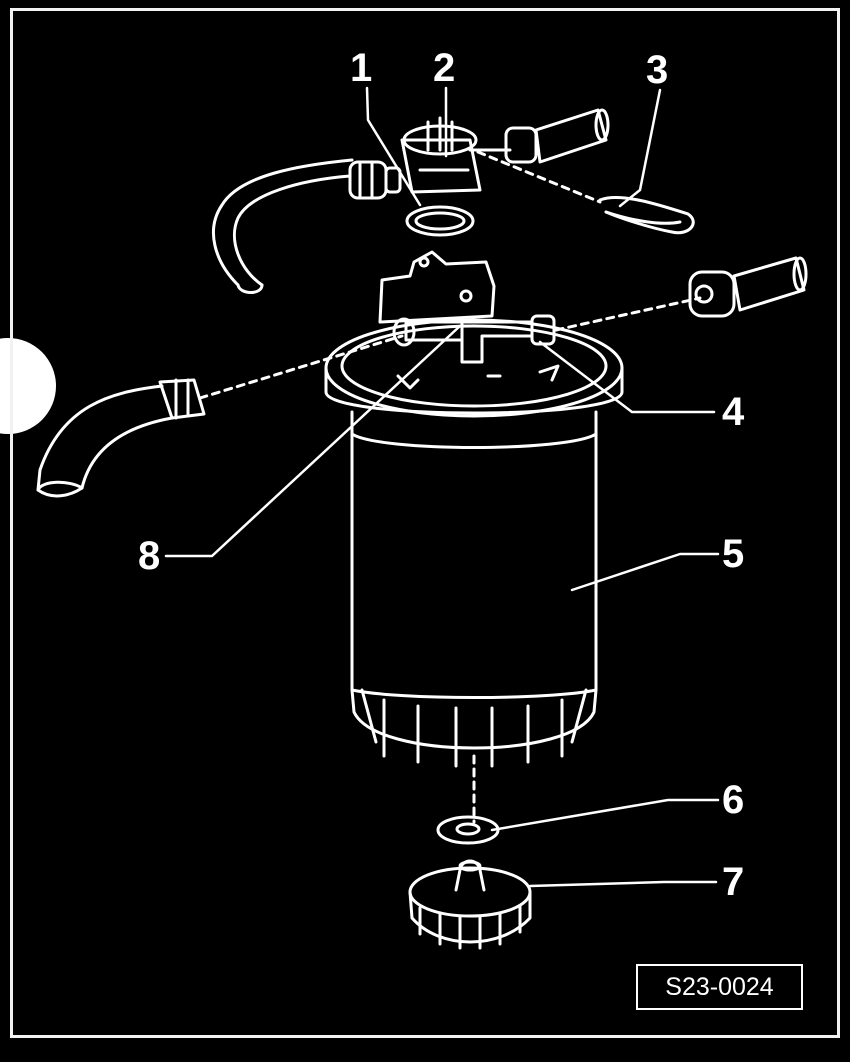  I want to click on hose-upper-left-icon, so click(307, 226).